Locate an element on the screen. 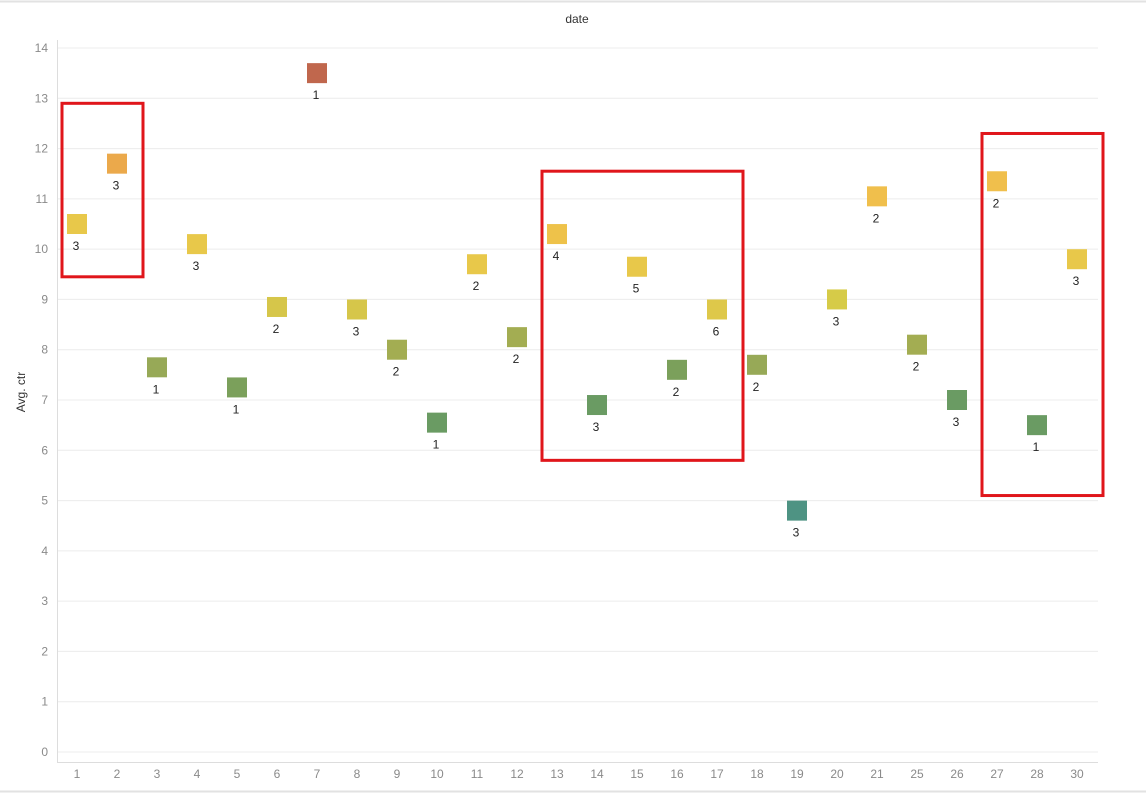 The height and width of the screenshot is (798, 1146). y-tick-label: 14 is located at coordinates (42, 48).